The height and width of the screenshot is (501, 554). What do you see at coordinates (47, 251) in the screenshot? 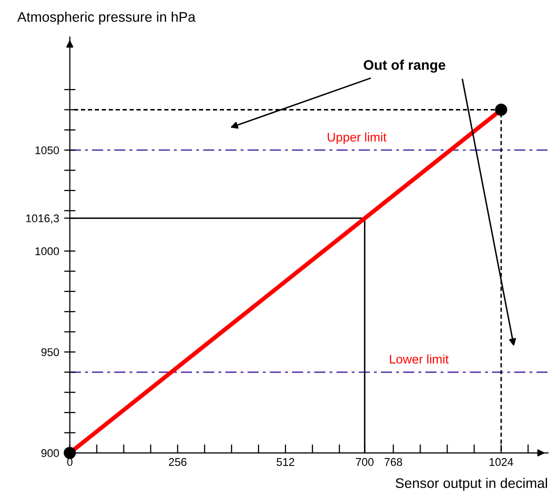
I see `y-tick-label: 1000` at bounding box center [47, 251].